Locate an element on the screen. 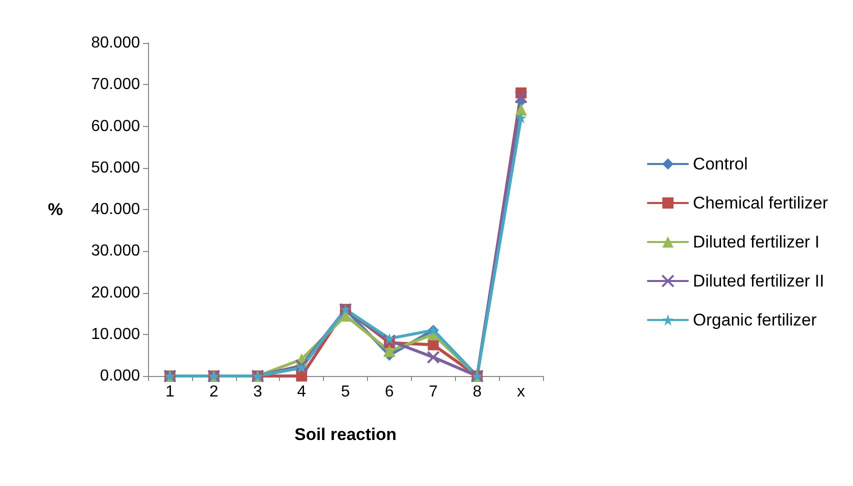 The image size is (853, 486). x-tick-label: 8 is located at coordinates (477, 392).